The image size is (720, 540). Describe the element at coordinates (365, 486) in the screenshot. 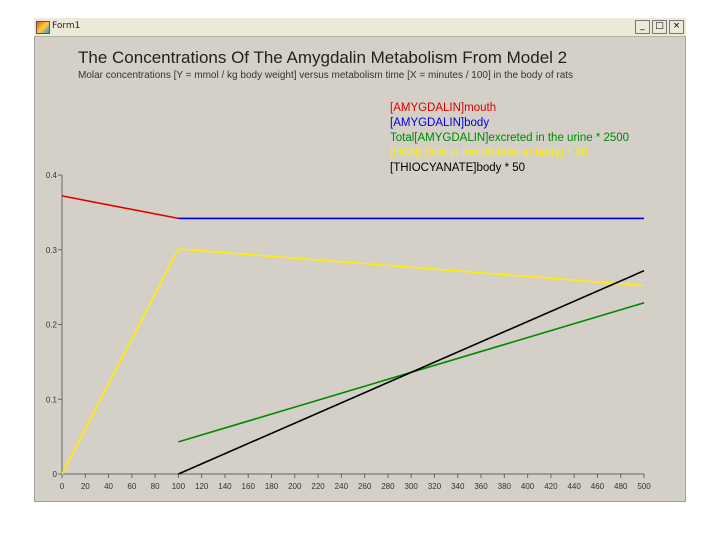

I see `x-tick-label: 260` at that location.